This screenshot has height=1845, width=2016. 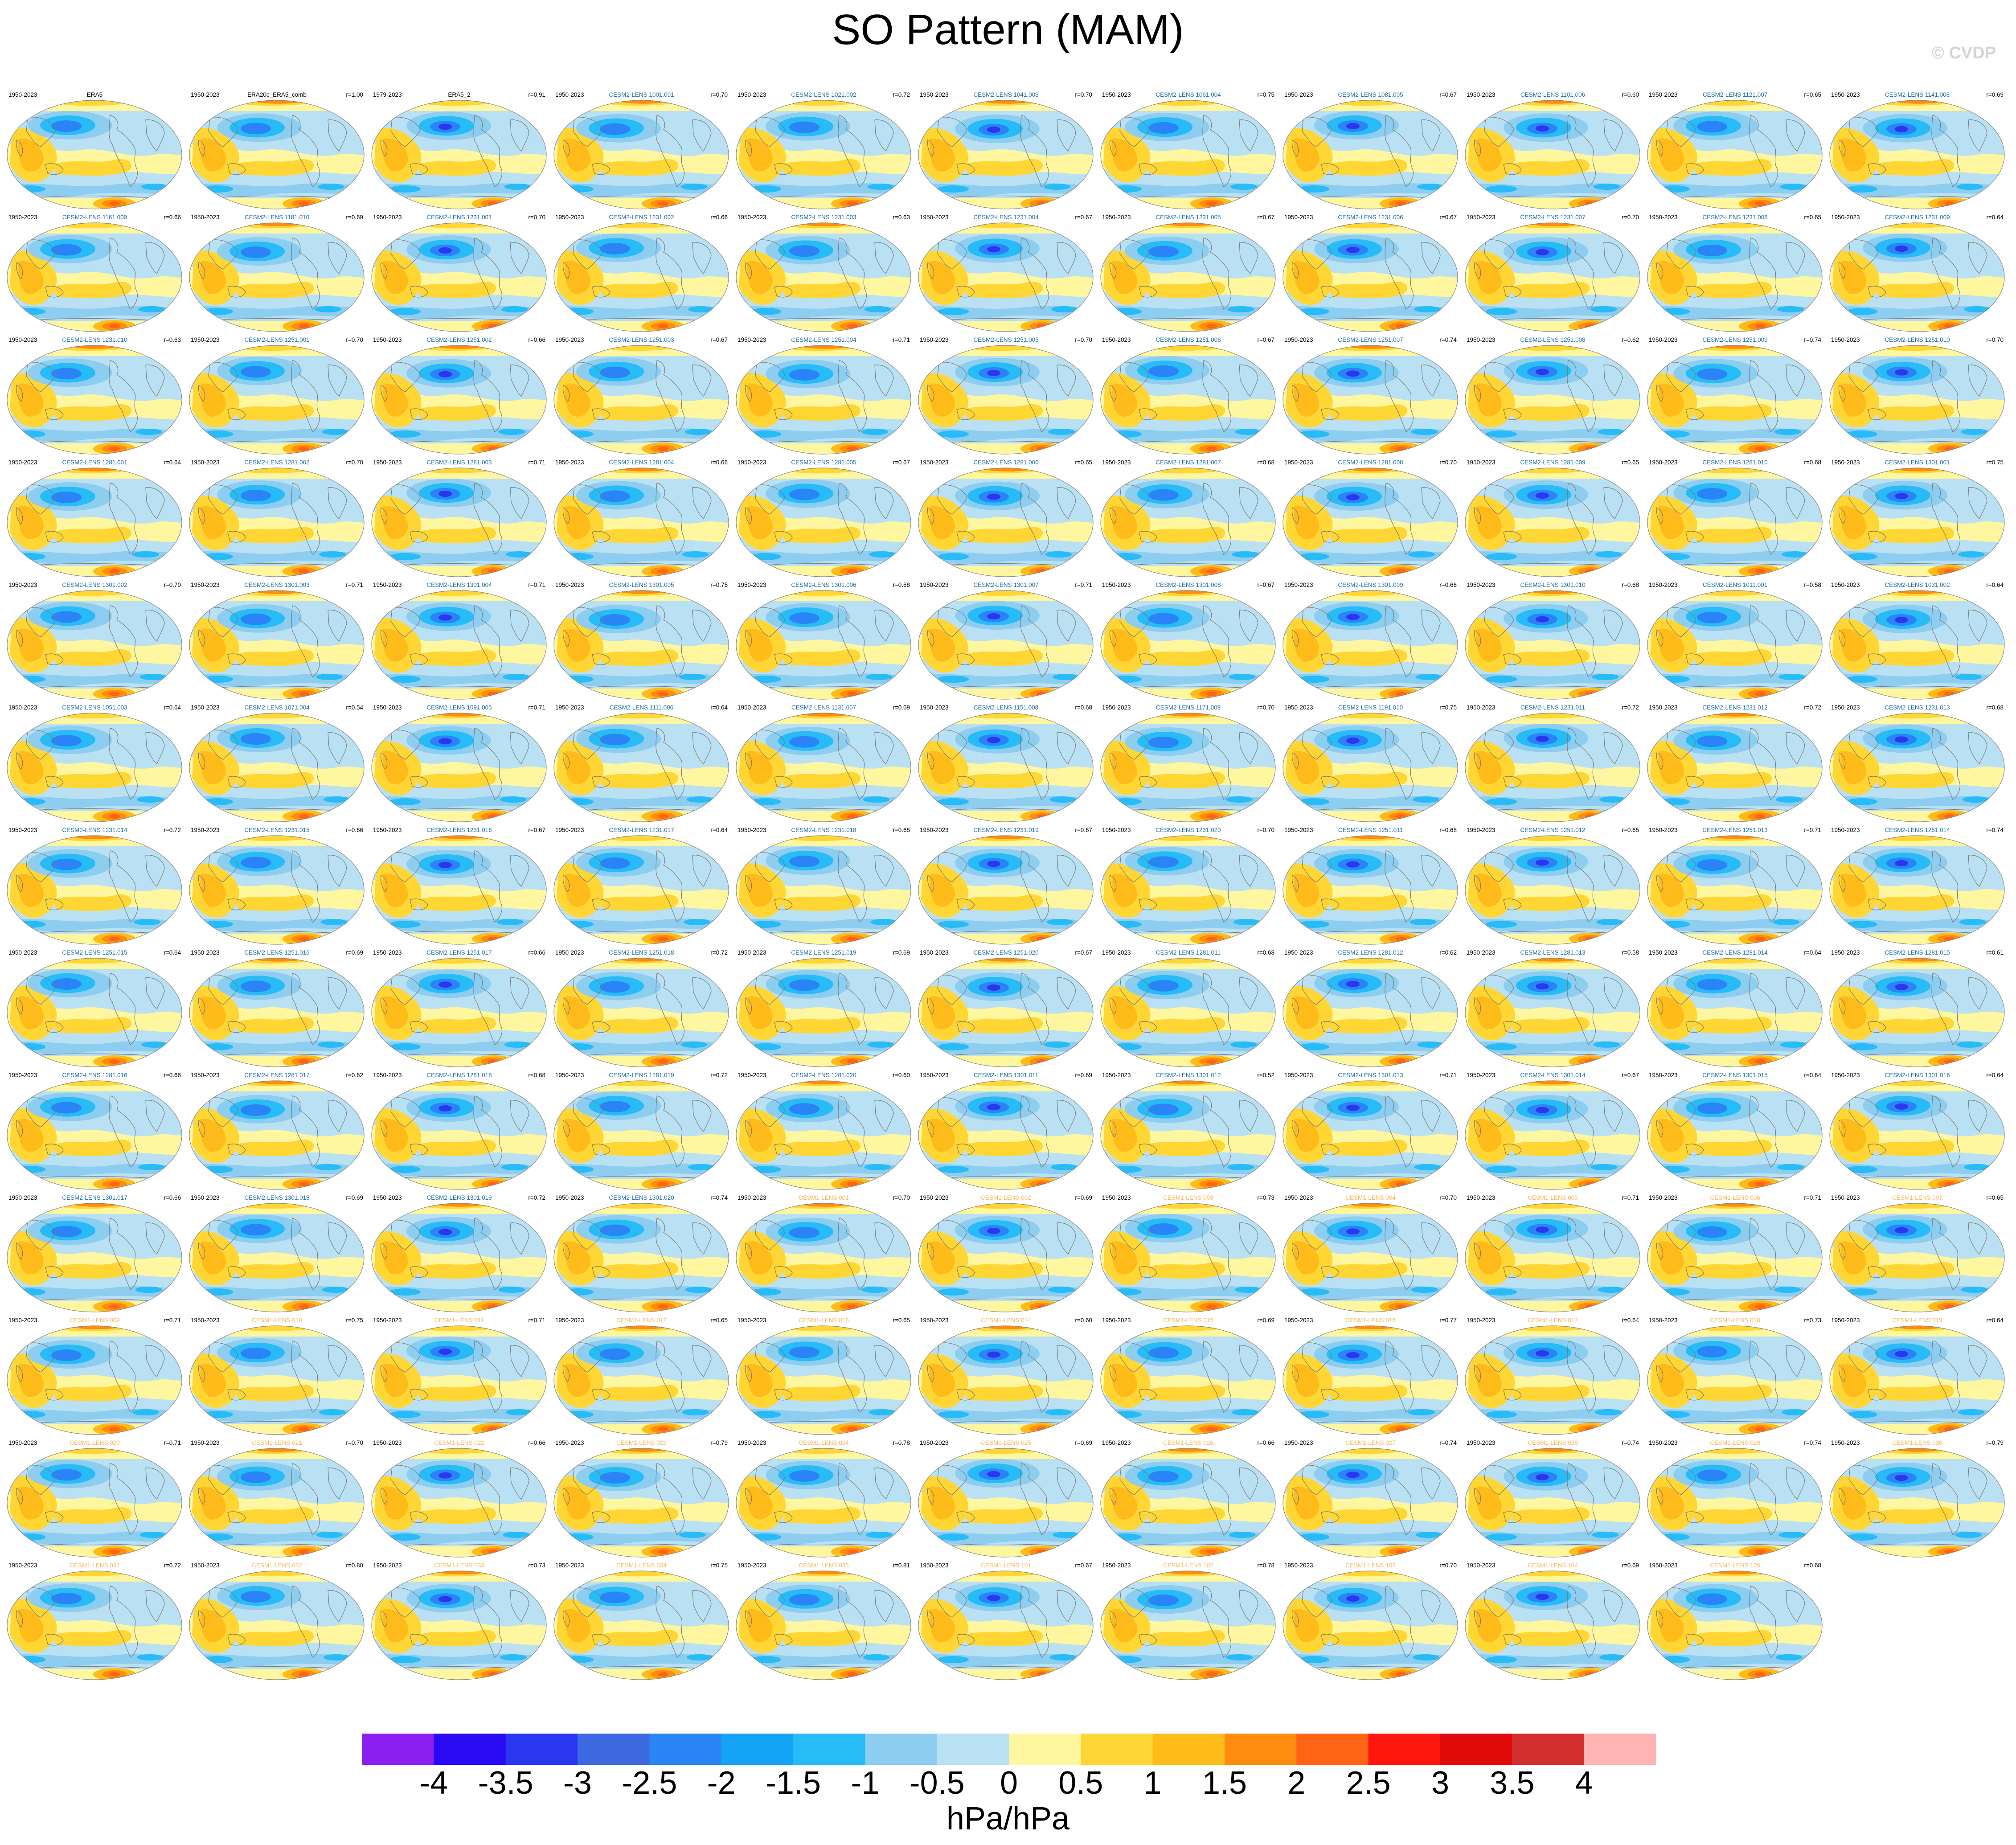 What do you see at coordinates (459, 1198) in the screenshot?
I see `panel-title: CESM2-LENS 1301.019` at bounding box center [459, 1198].